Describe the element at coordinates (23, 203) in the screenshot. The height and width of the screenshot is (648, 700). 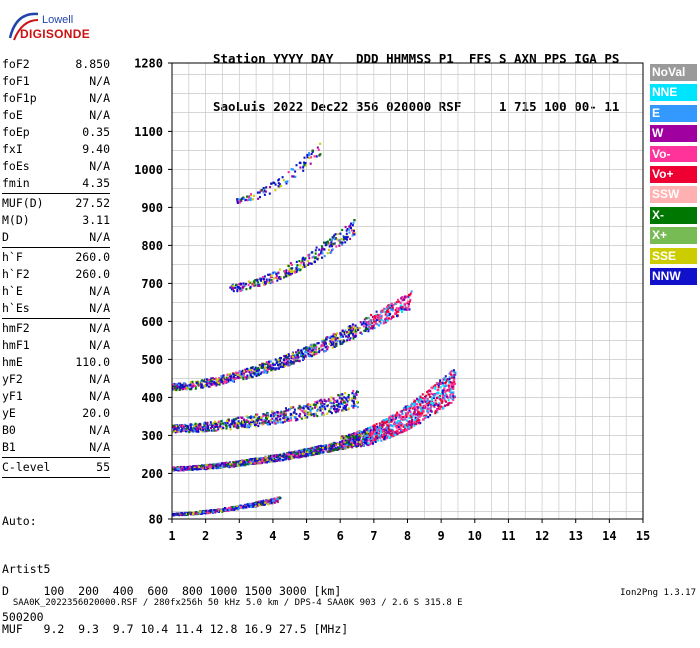
I see `param-label: MUF(D)` at that location.